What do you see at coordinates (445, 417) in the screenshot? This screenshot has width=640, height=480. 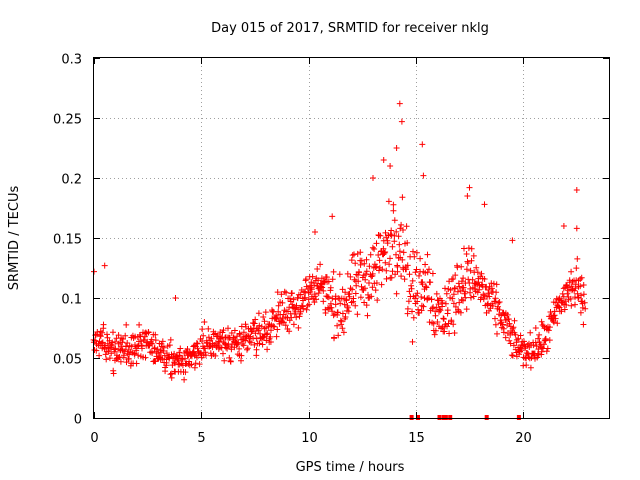 I see `zero-value-point` at bounding box center [445, 417].